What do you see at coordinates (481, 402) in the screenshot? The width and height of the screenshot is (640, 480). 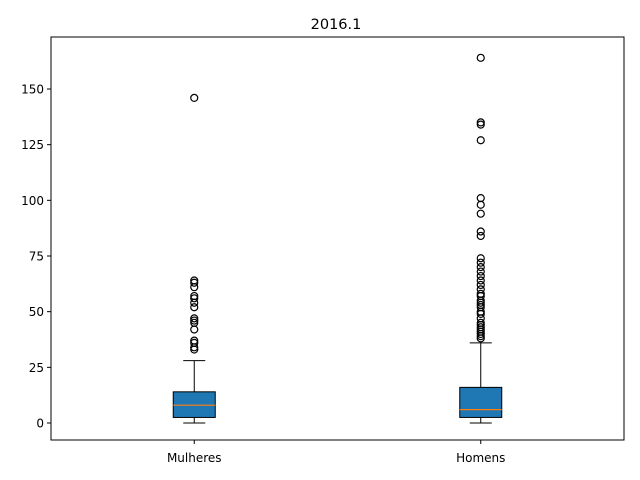 I see `box-homens` at bounding box center [481, 402].